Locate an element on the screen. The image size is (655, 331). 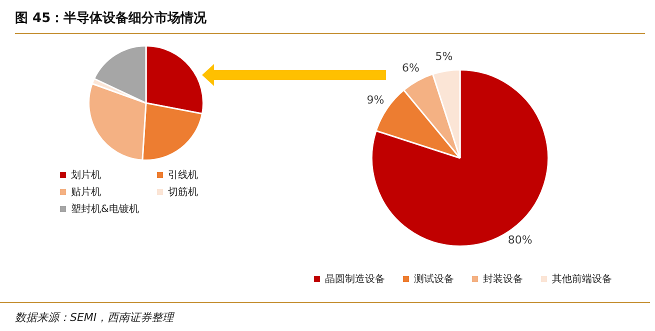
data-label: 9% is located at coordinates (375, 99).